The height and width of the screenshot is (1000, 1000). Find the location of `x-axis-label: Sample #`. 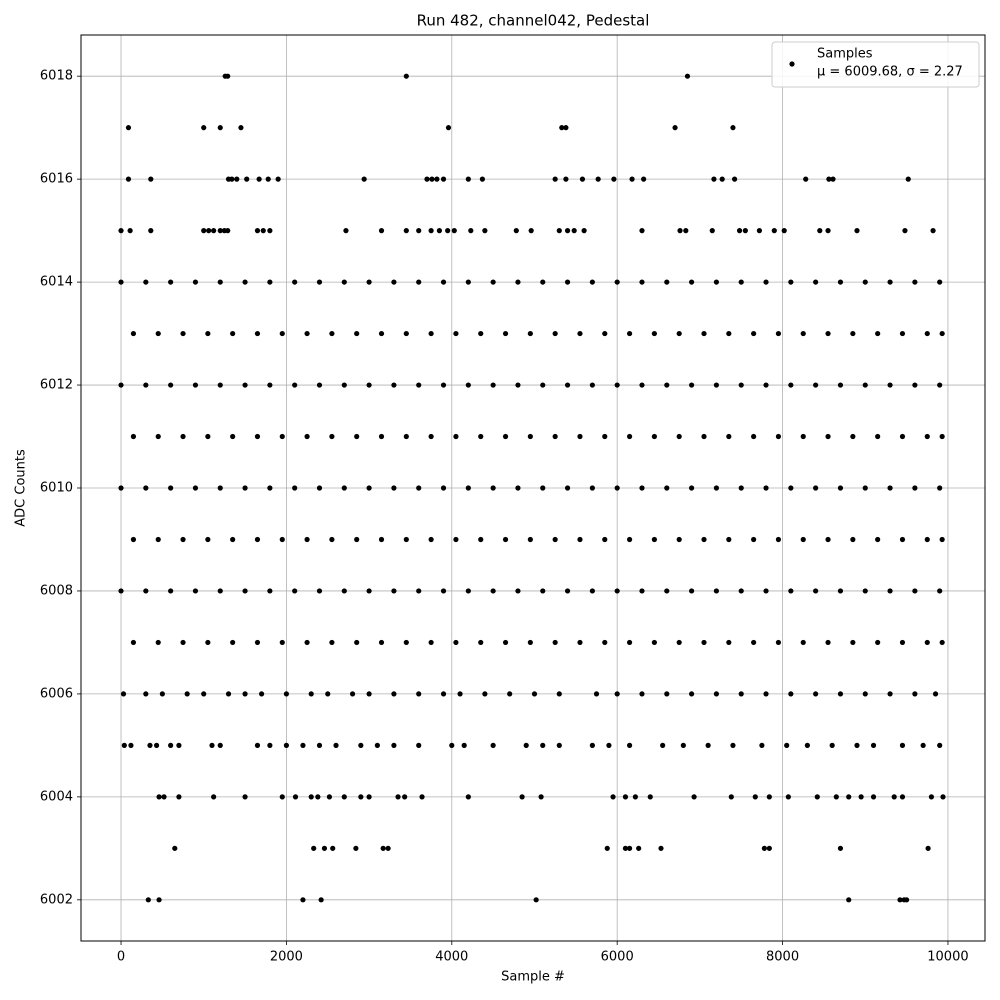

x-axis-label: Sample # is located at coordinates (533, 977).